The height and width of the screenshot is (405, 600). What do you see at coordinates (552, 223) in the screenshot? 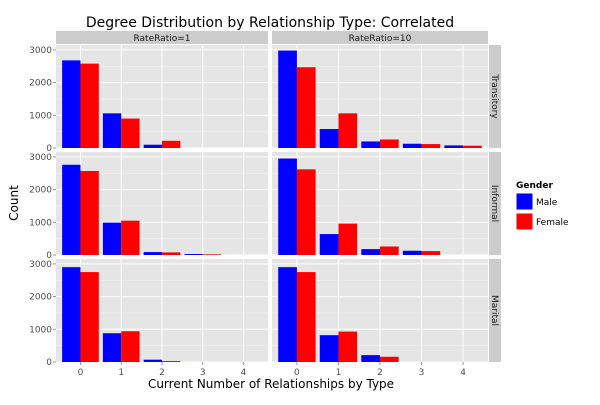
I see `legend-label-female: Female` at bounding box center [552, 223].